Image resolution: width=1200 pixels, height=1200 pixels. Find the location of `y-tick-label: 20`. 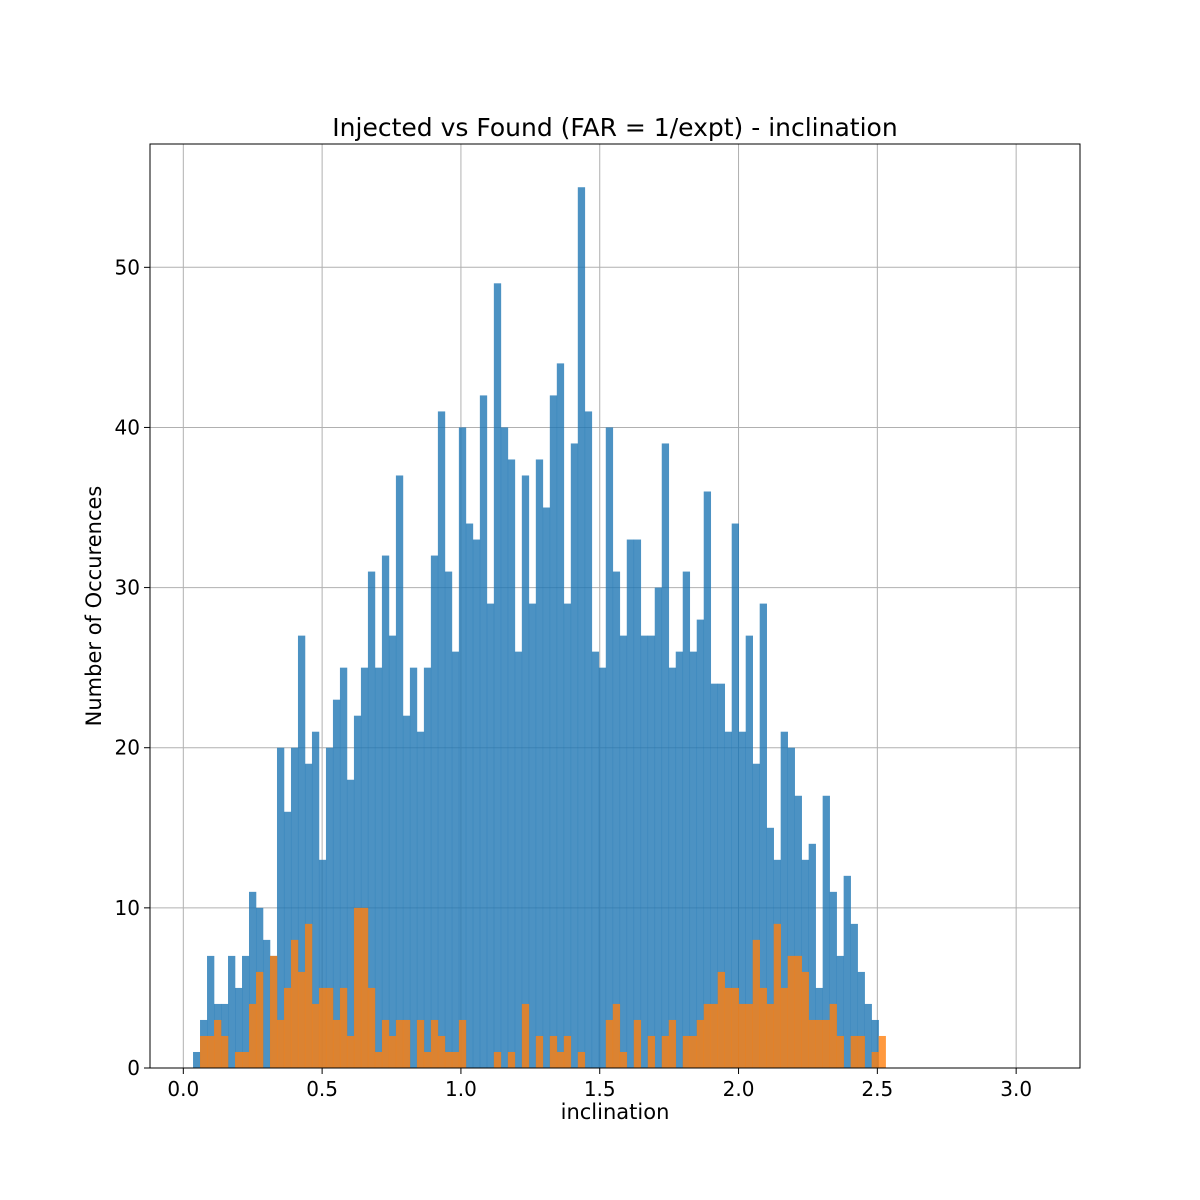

y-tick-label: 20 is located at coordinates (127, 748).